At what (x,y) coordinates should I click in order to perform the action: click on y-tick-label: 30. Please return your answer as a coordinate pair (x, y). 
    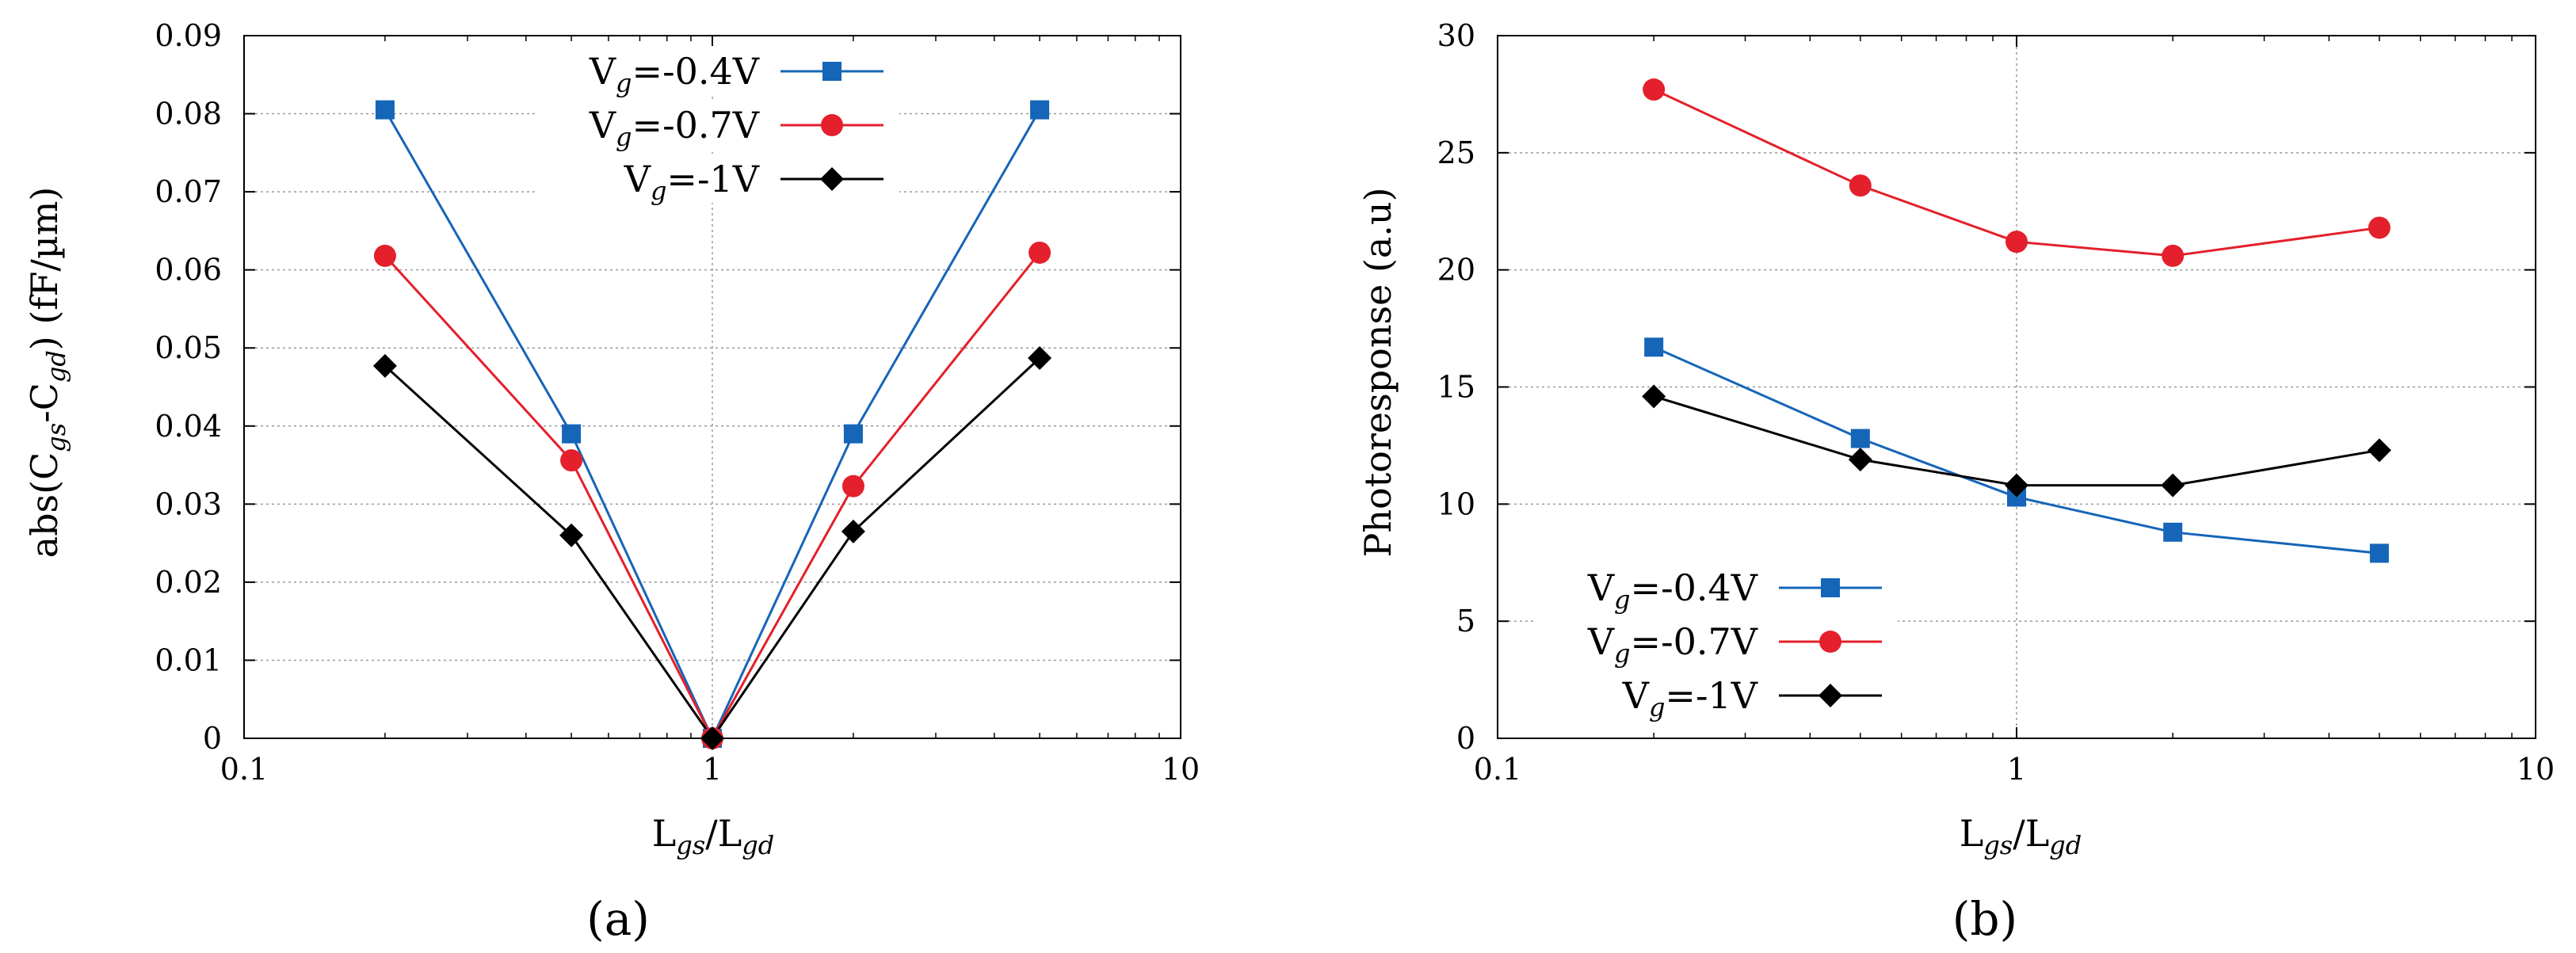
    Looking at the image, I should click on (1456, 35).